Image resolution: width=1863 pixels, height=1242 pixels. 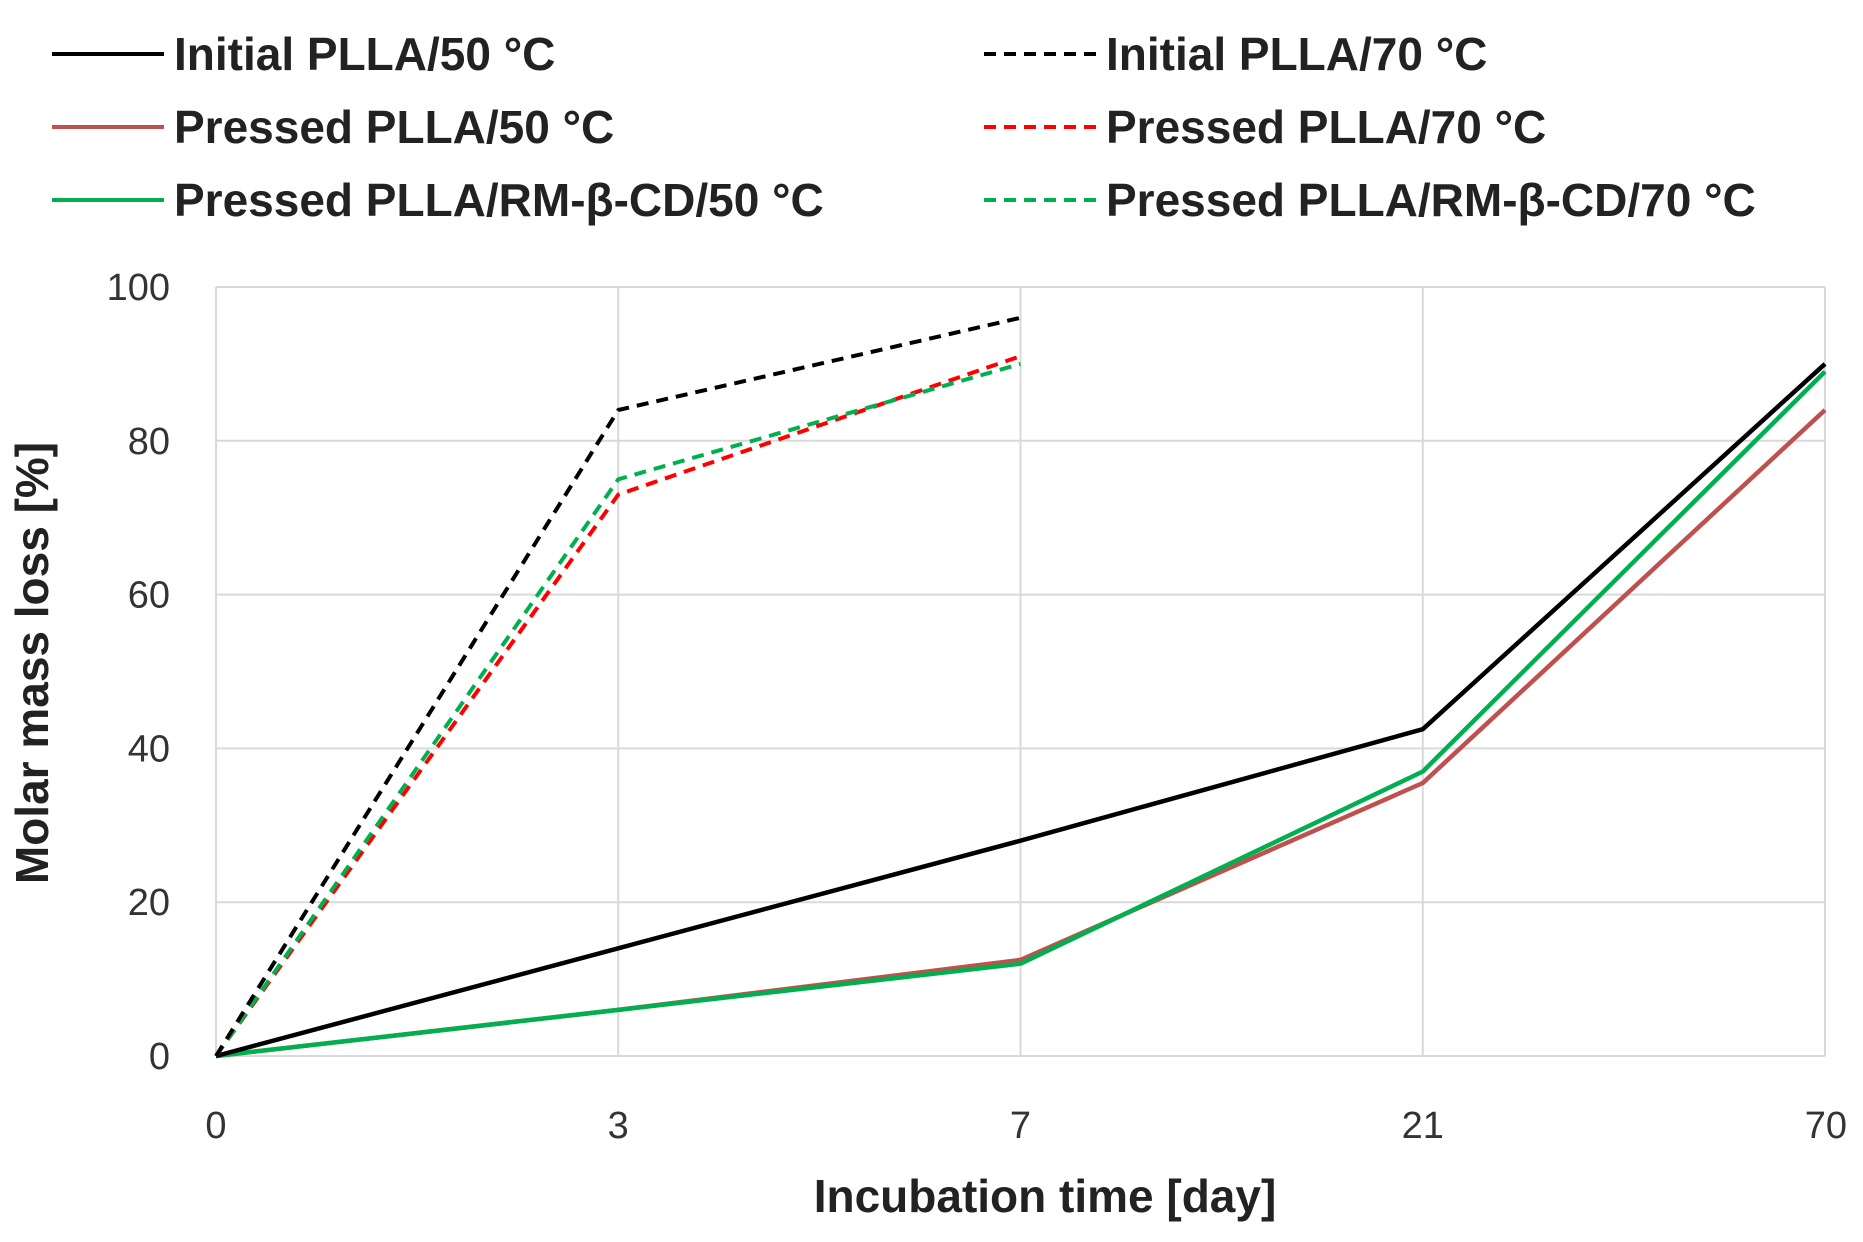 I want to click on x-tick-label: 0, so click(x=215, y=1126).